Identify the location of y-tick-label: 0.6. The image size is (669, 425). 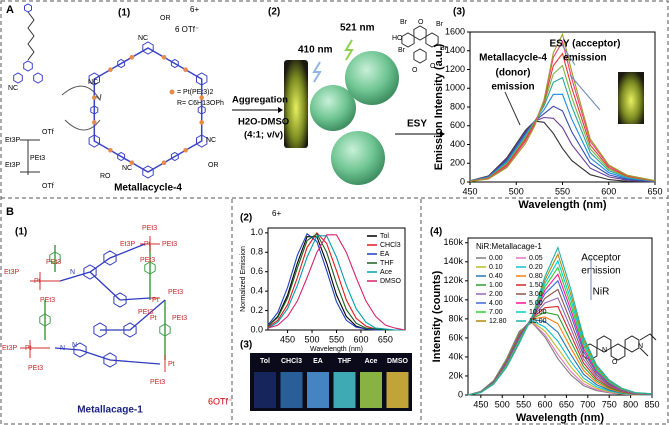
(256, 271).